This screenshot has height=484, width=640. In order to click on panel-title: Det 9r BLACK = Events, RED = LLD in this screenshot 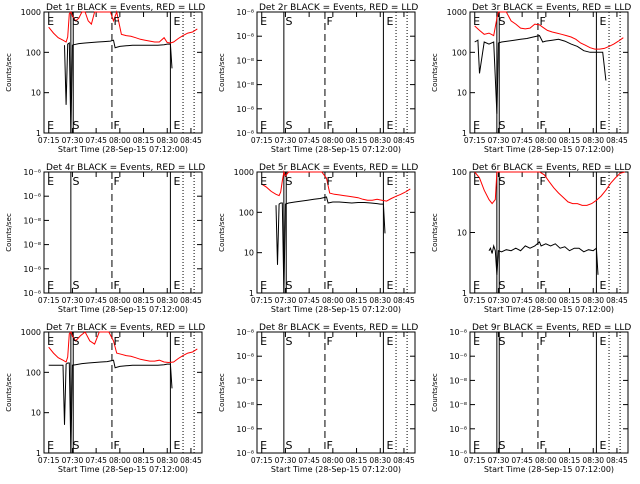, I will do `click(551, 328)`.